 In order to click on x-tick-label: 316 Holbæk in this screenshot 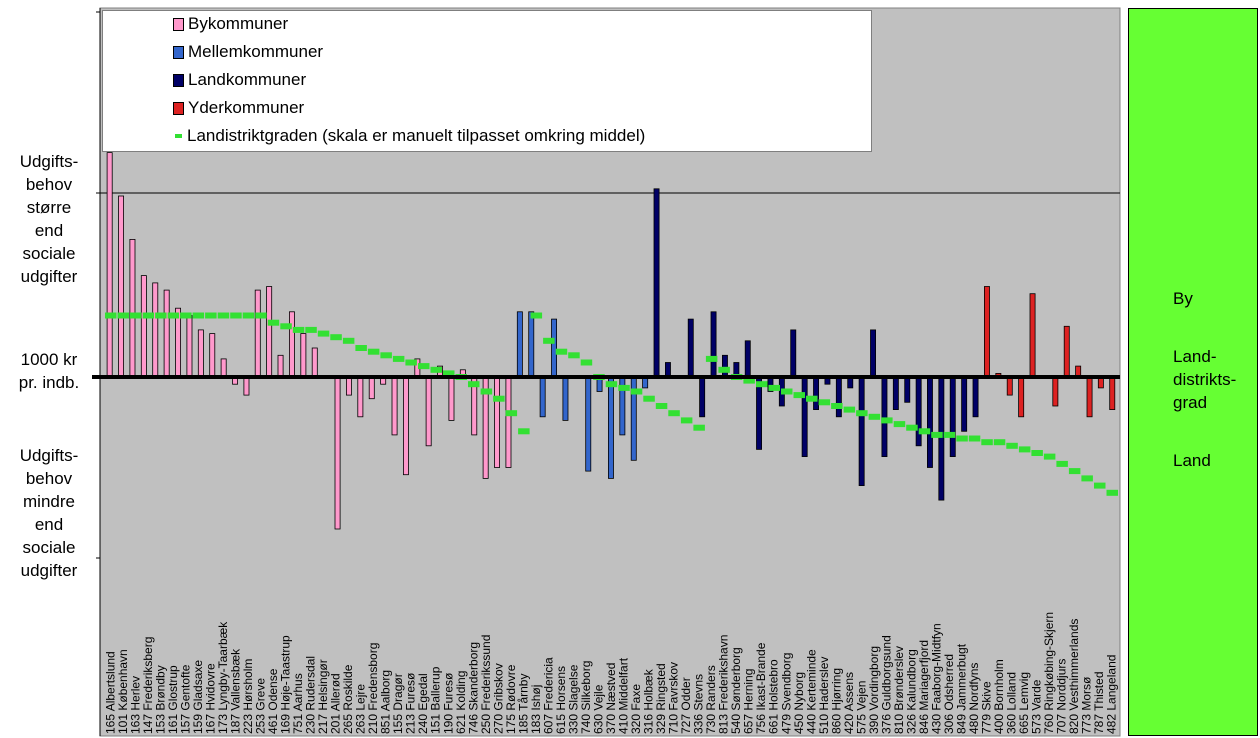, I will do `click(649, 701)`.